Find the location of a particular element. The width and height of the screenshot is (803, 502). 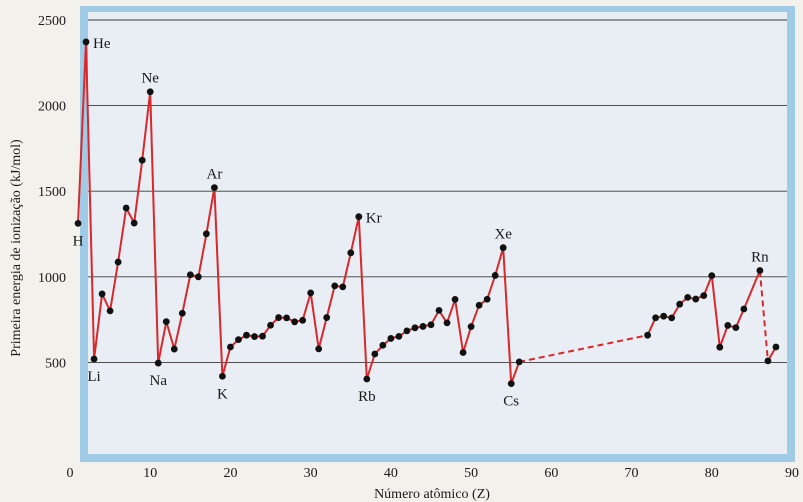

data-point-z54 is located at coordinates (503, 248).